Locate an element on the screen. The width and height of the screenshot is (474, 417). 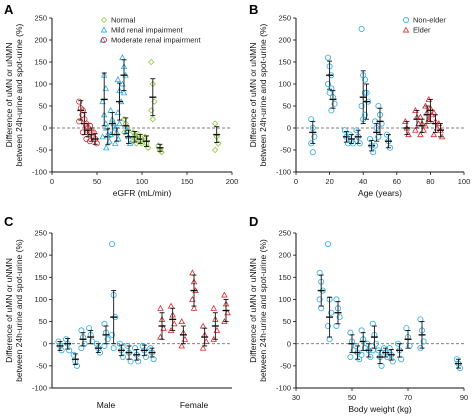
x-tick-label: 100 is located at coordinates (142, 181).